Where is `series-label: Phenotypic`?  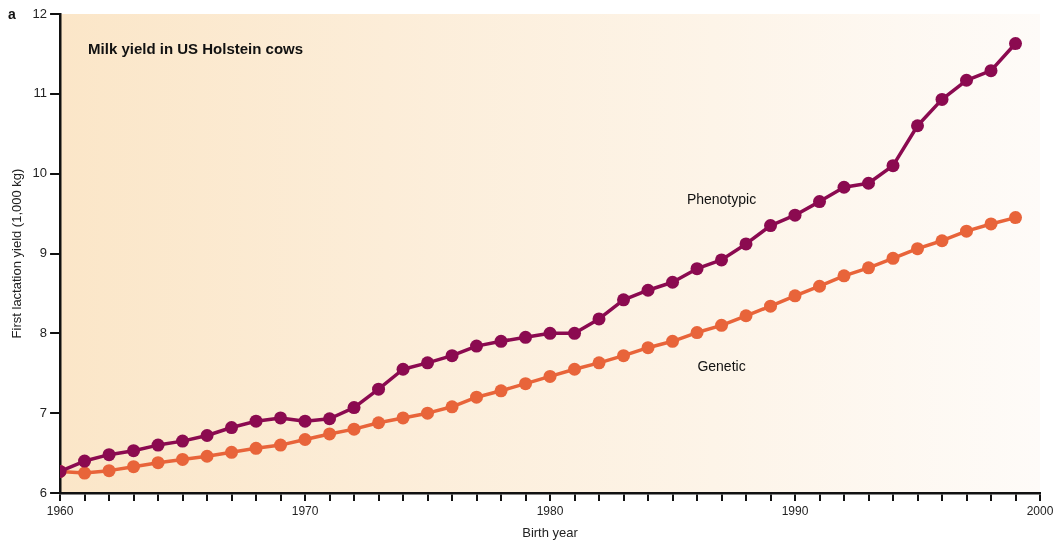
series-label: Phenotypic is located at coordinates (721, 198).